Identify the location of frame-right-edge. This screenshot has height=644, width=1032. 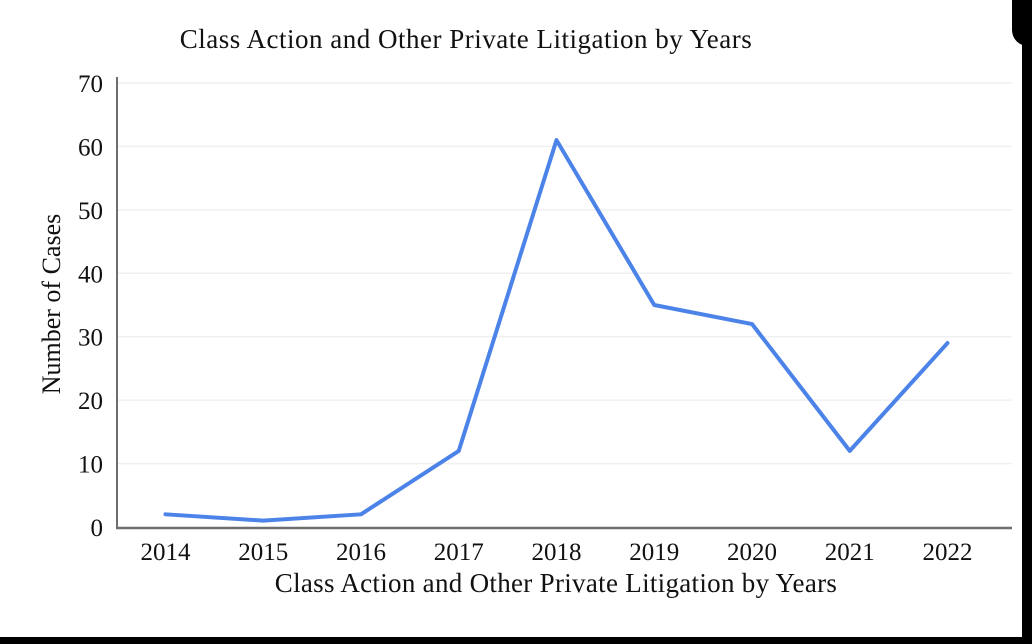
(1027, 322).